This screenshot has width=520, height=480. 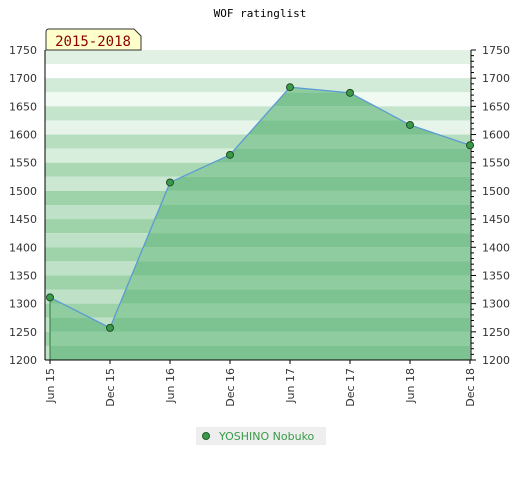 What do you see at coordinates (290, 386) in the screenshot?
I see `x-tick-label: Jun 17` at bounding box center [290, 386].